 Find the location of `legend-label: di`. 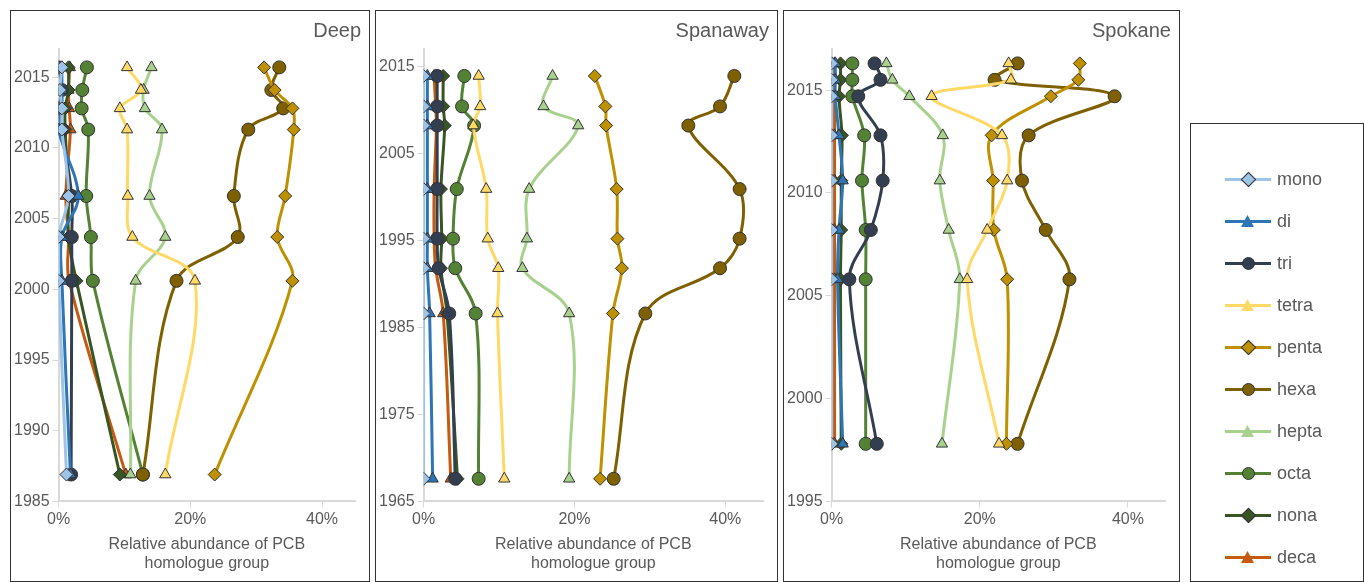

legend-label: di is located at coordinates (1284, 221).